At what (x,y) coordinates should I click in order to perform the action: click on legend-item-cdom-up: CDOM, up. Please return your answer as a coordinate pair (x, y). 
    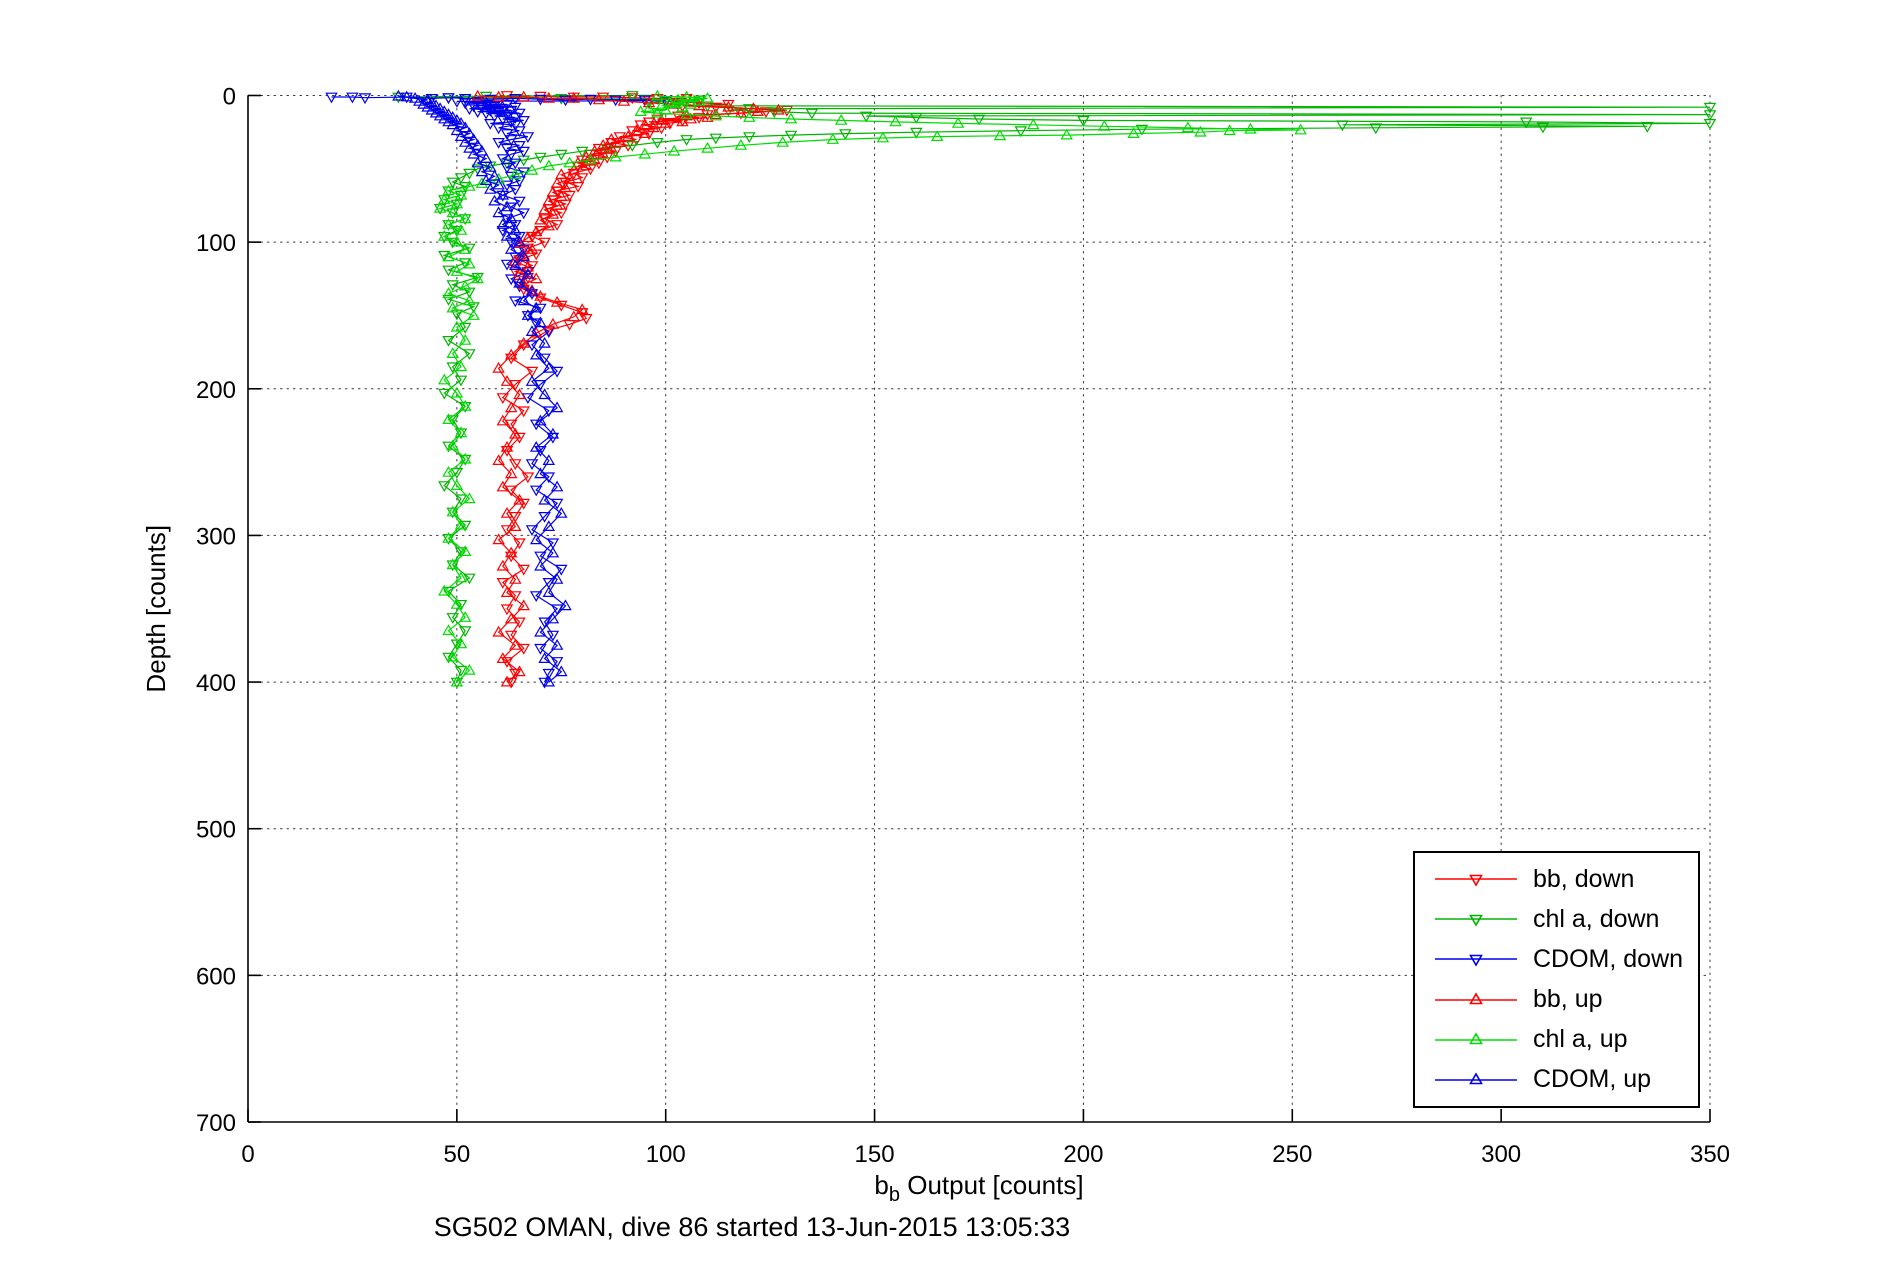
    Looking at the image, I should click on (1556, 1080).